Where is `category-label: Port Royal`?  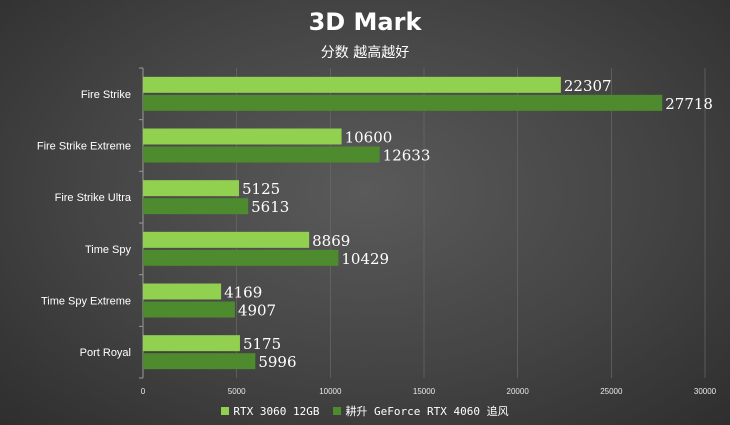
category-label: Port Royal is located at coordinates (105, 353).